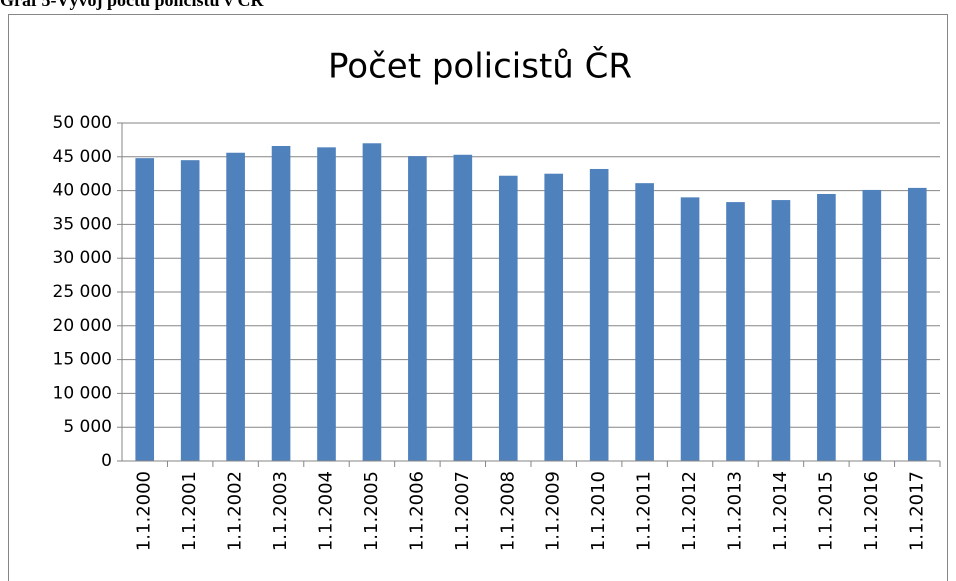 This screenshot has height=581, width=956. What do you see at coordinates (82, 360) in the screenshot?
I see `y-tick-label: 15 000` at bounding box center [82, 360].